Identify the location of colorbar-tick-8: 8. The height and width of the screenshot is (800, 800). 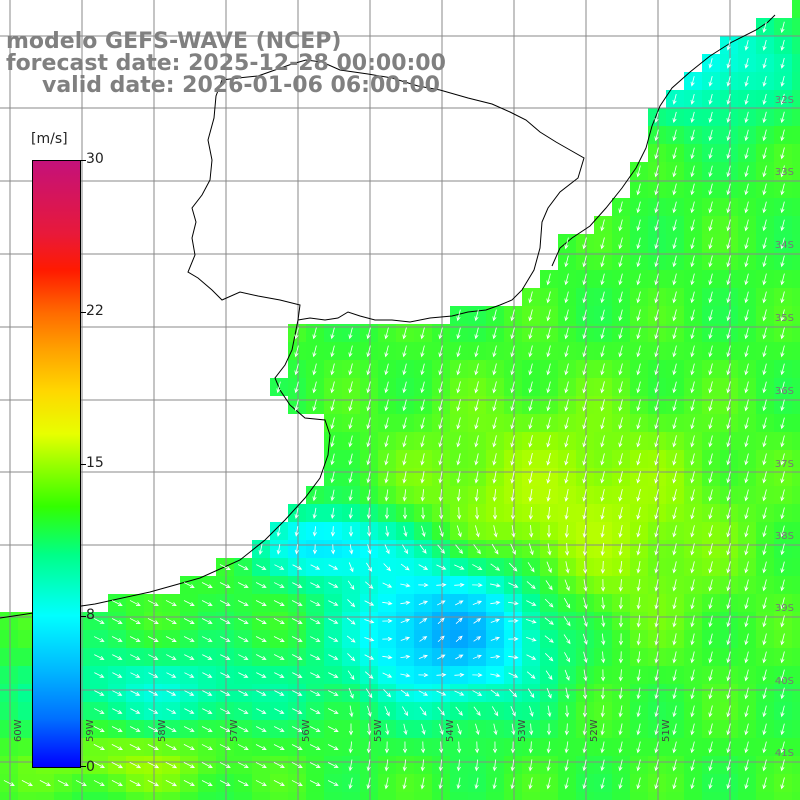
(90, 615).